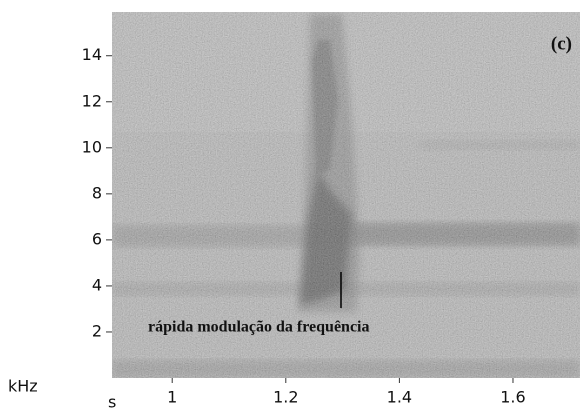 The image size is (580, 416). I want to click on y-tick-label: 10, so click(92, 146).